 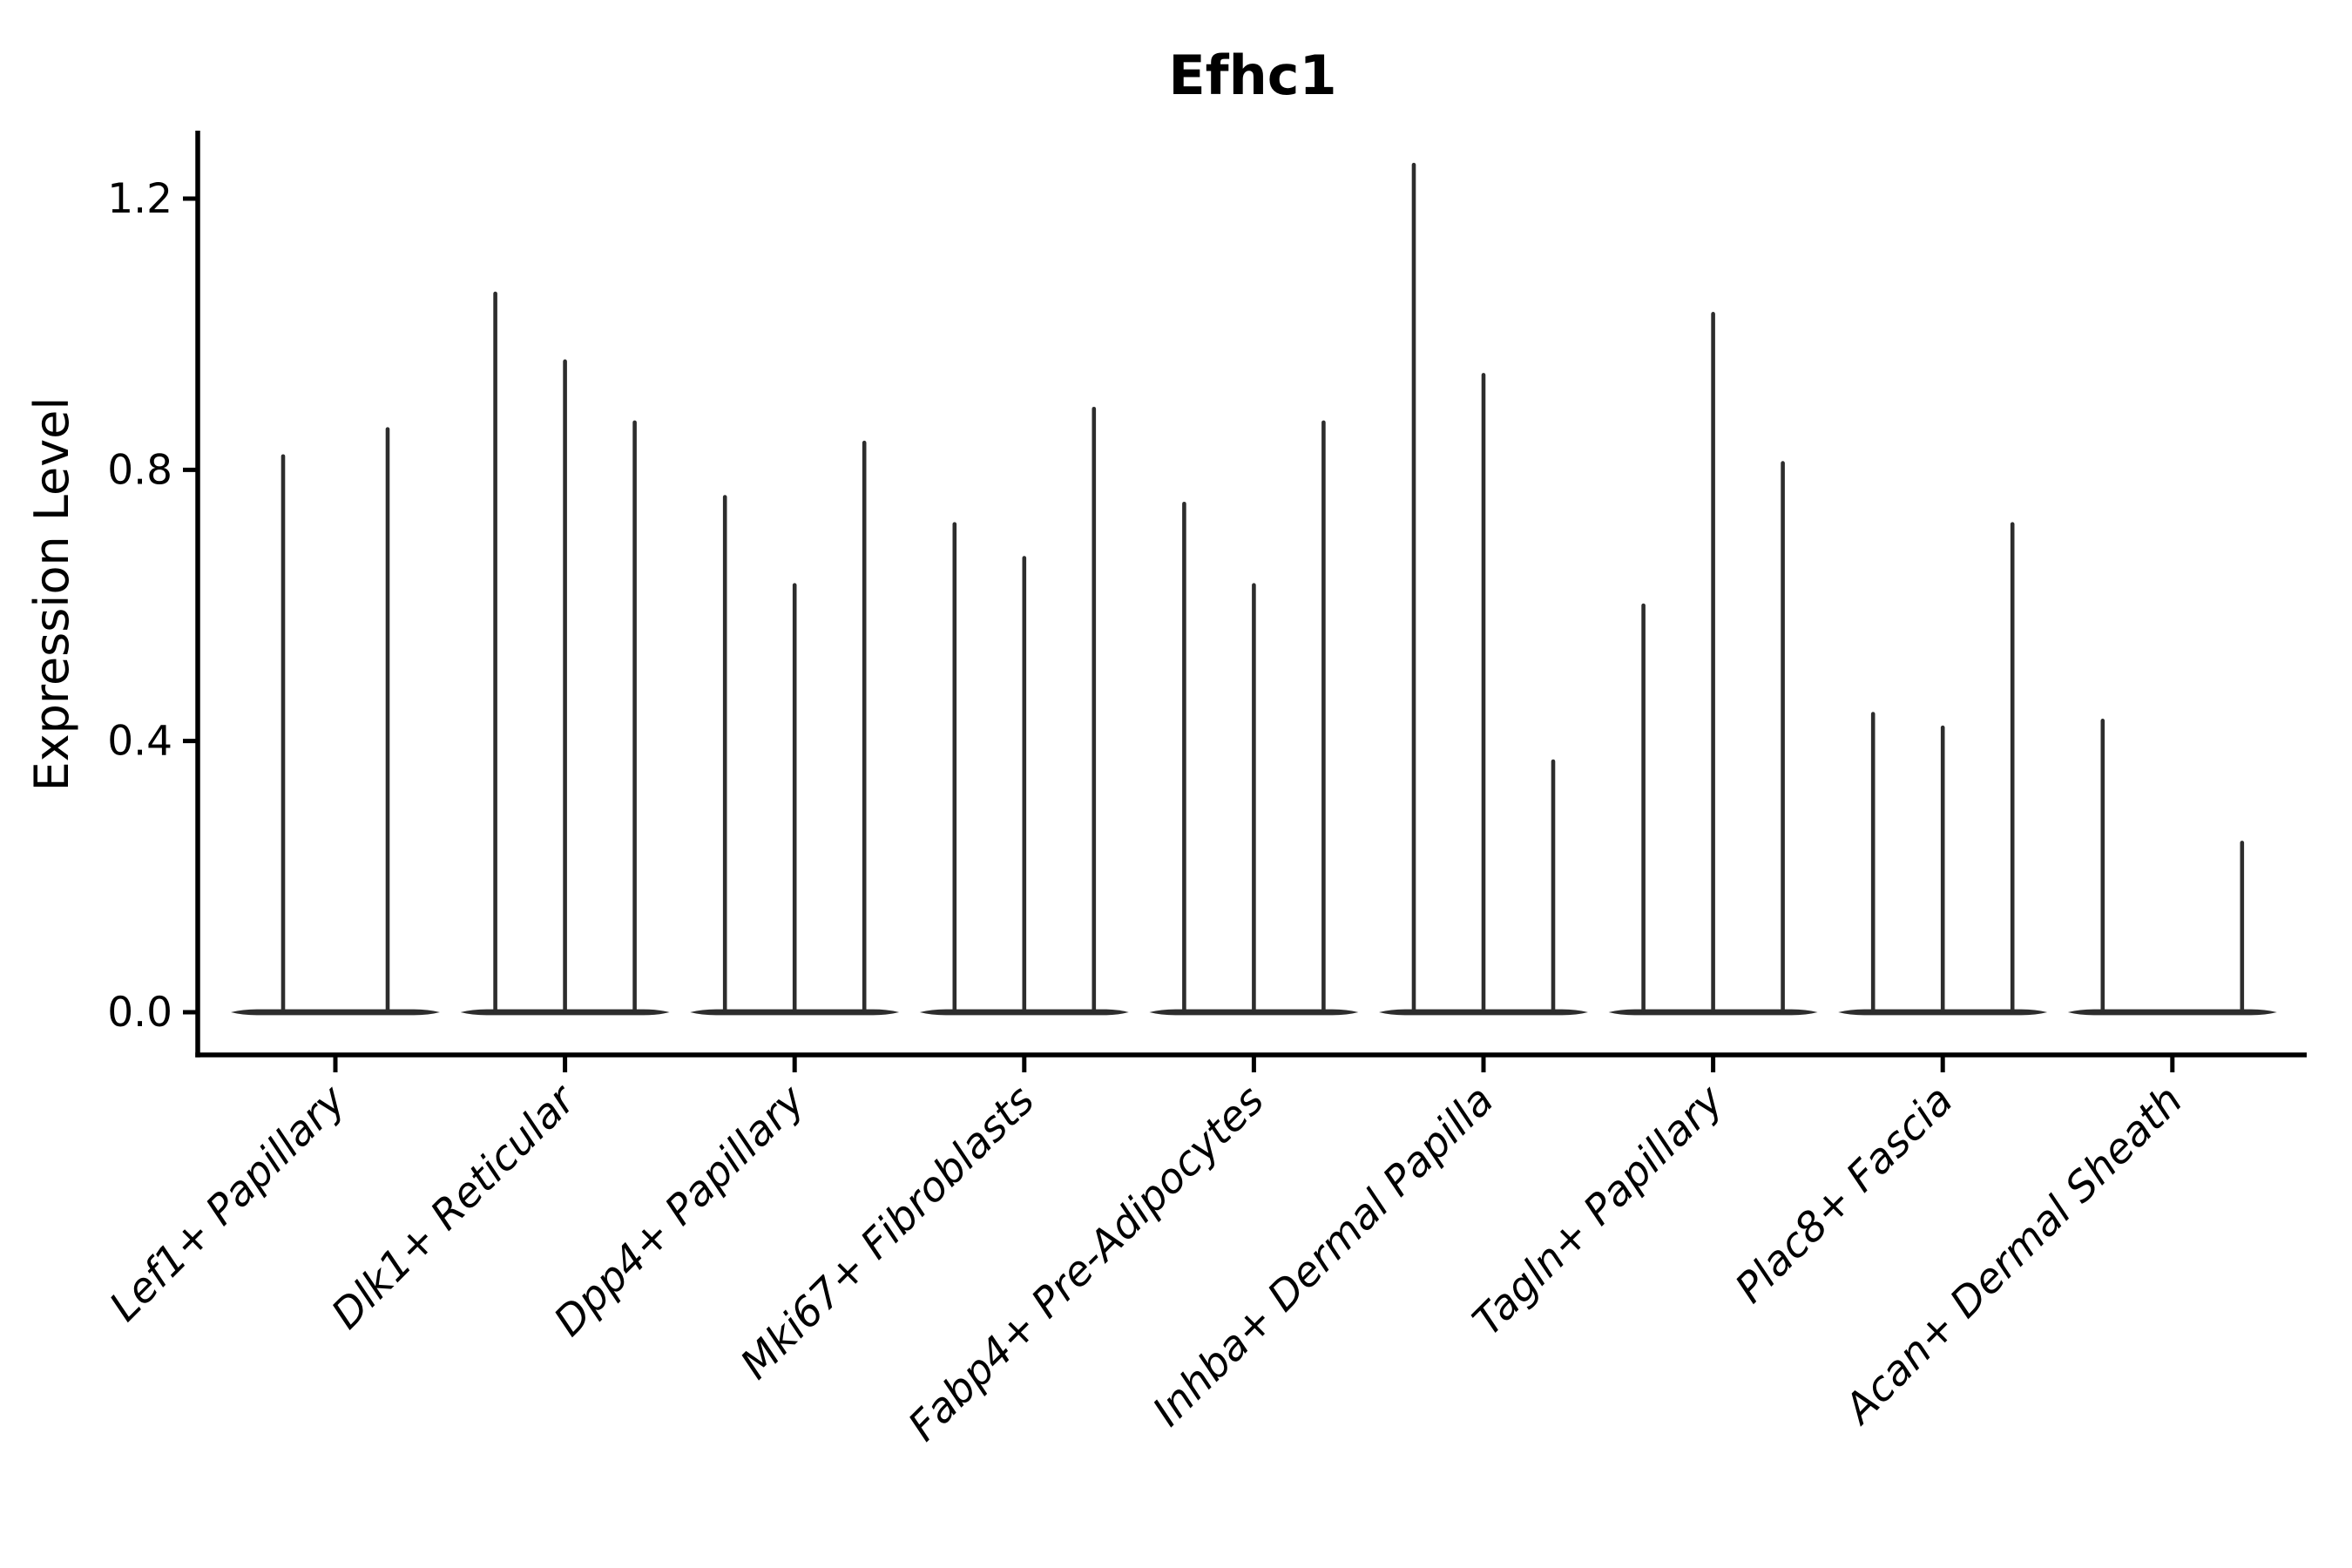 What do you see at coordinates (680, 1211) in the screenshot?
I see `x-tick-label: Dpp4+ Papillary` at bounding box center [680, 1211].